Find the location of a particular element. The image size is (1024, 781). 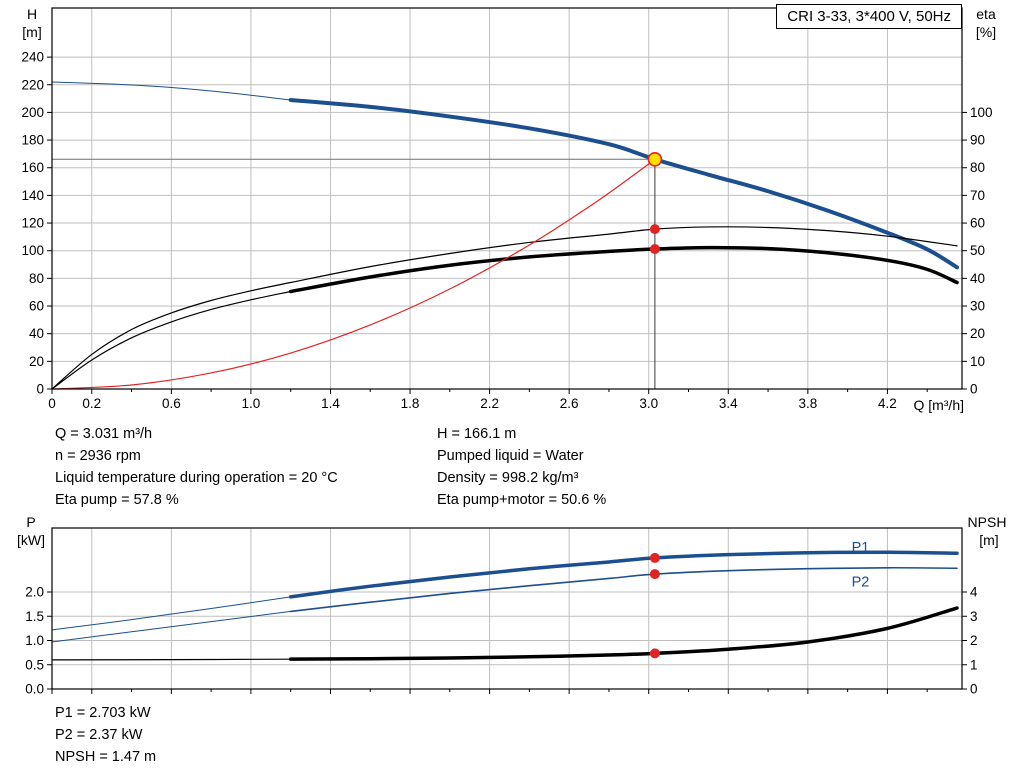

y-right-tick-label: 60 is located at coordinates (977, 223).